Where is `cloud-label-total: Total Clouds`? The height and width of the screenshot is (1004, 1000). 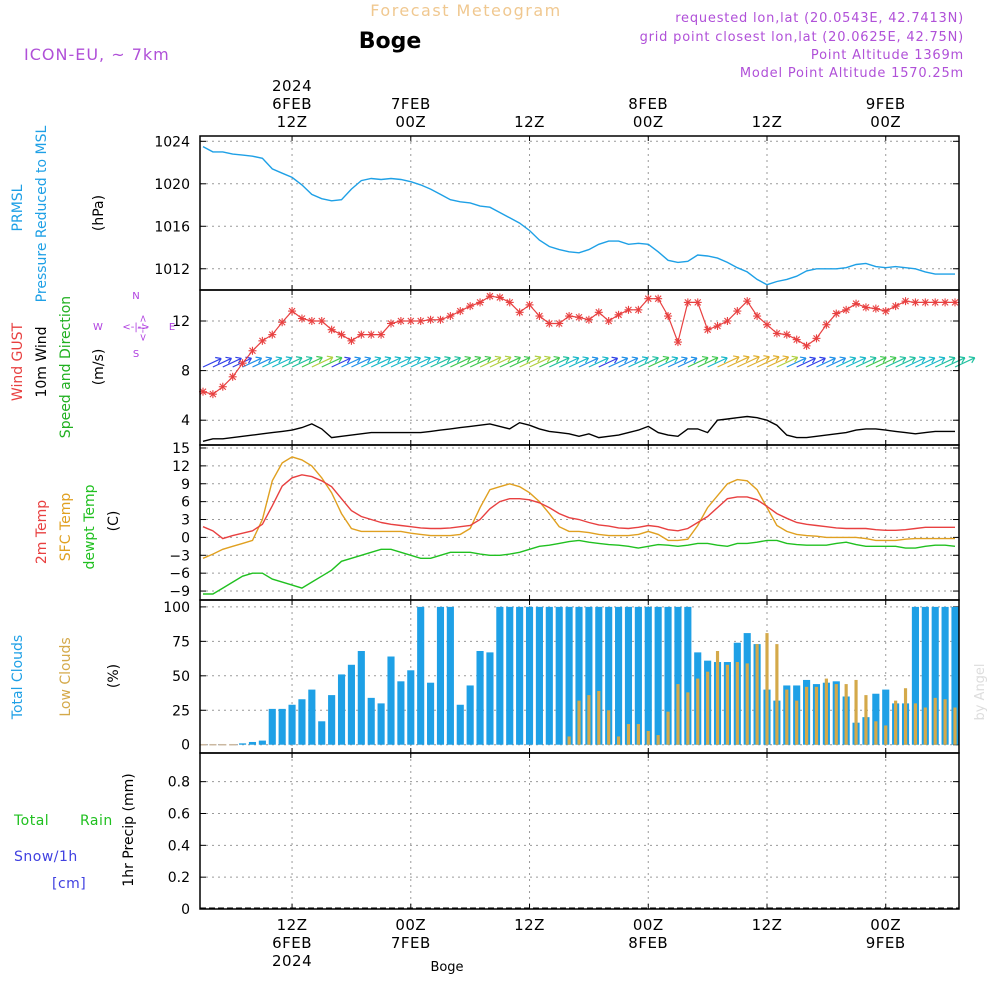
cloud-label-total: Total Clouds is located at coordinates (18, 677).